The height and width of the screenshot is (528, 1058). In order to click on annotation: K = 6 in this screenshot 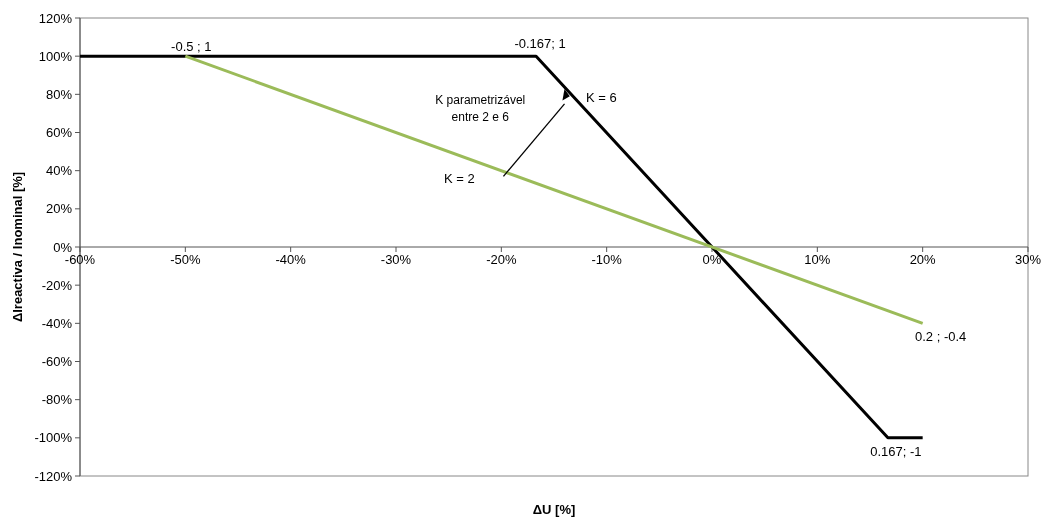, I will do `click(601, 98)`.